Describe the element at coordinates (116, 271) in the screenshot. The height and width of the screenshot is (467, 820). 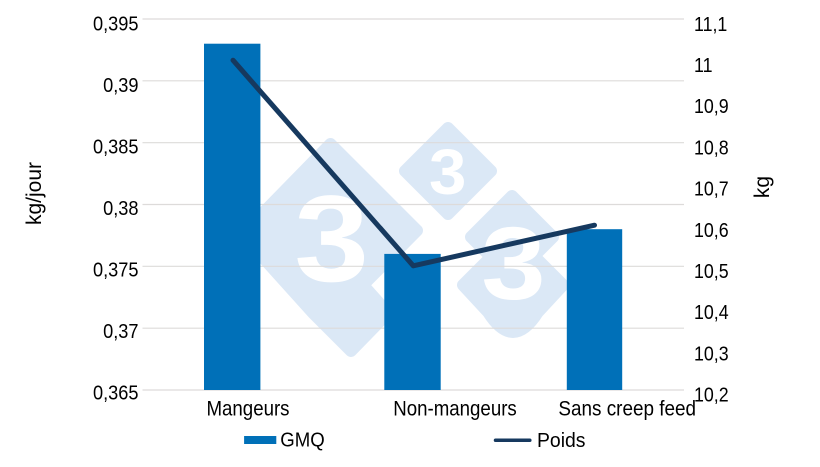
I see `svg-text: 0,375` at that location.